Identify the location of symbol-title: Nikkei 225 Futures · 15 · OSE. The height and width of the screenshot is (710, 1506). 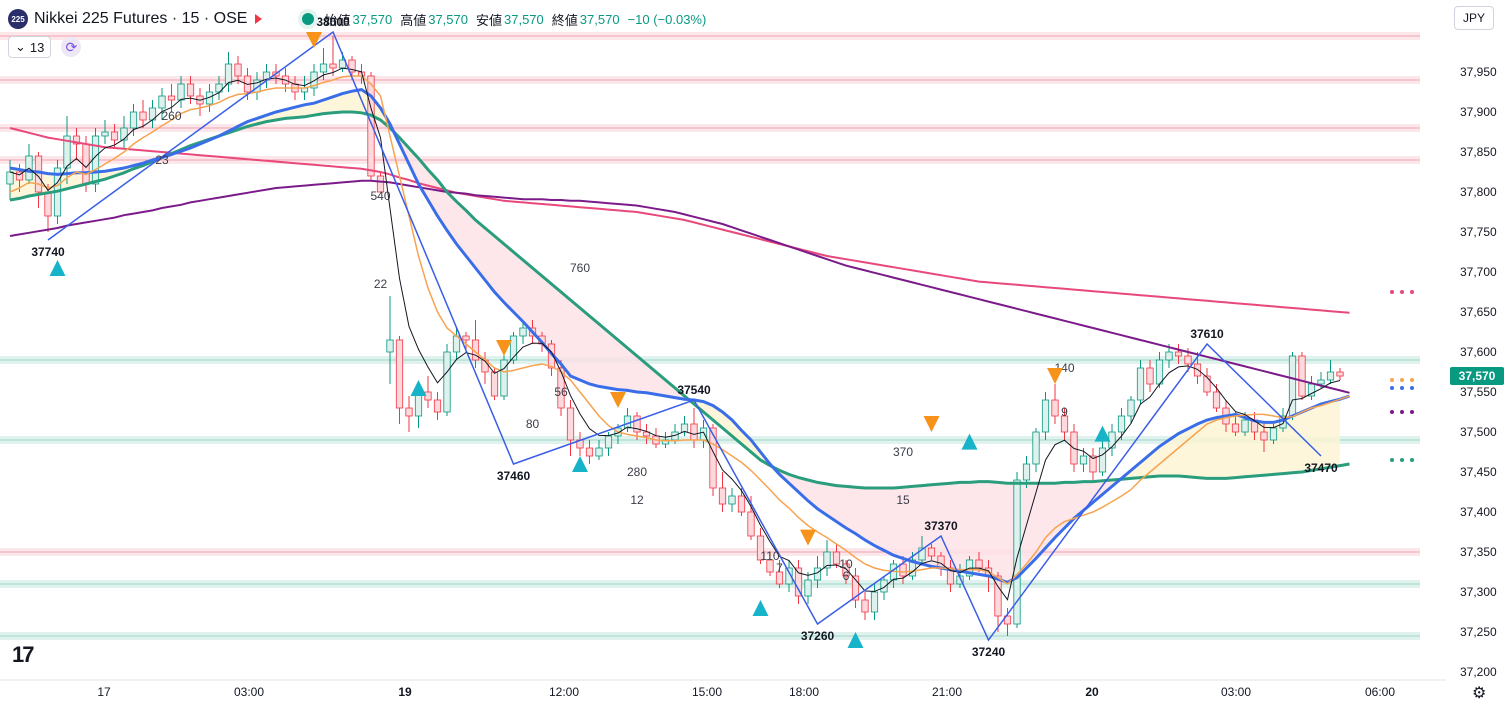
(141, 18).